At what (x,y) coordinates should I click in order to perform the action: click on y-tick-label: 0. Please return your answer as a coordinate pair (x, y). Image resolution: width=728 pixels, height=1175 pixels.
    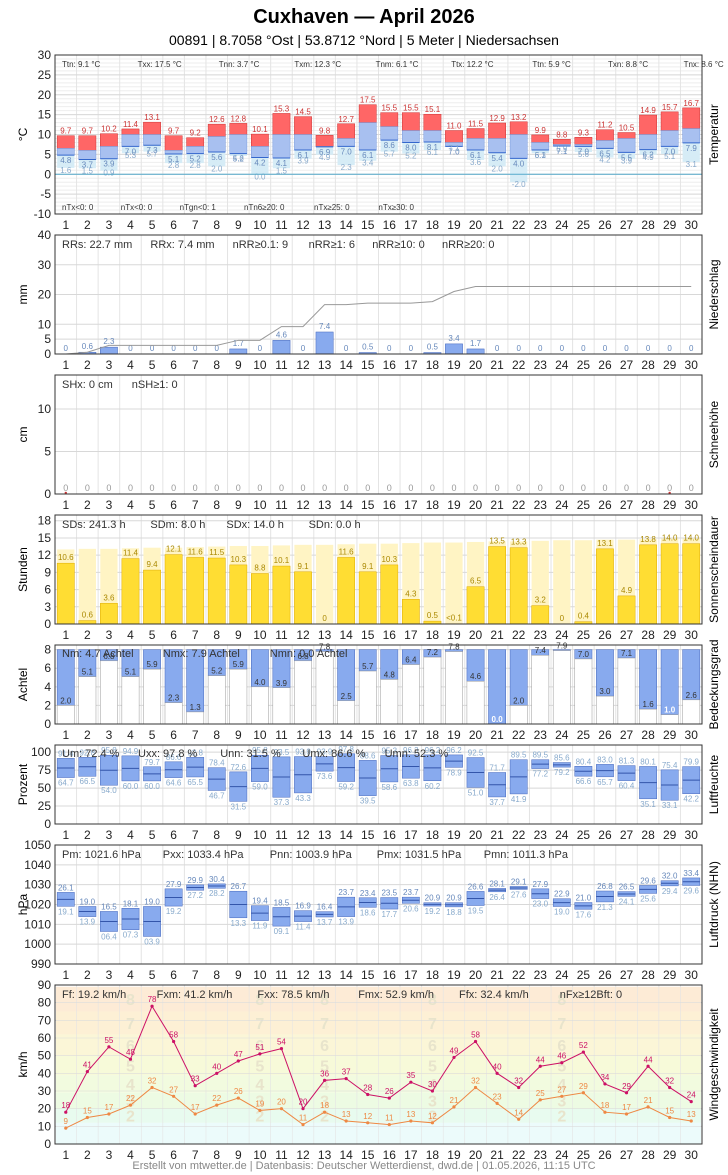
    Looking at the image, I should click on (47, 724).